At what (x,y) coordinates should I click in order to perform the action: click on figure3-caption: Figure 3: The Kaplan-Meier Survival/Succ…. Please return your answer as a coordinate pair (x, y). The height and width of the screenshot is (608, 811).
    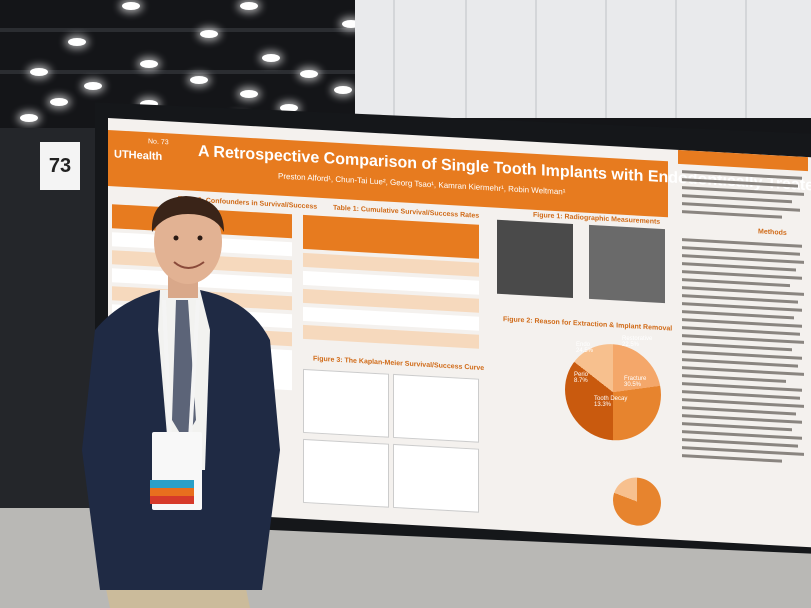
    Looking at the image, I should click on (399, 364).